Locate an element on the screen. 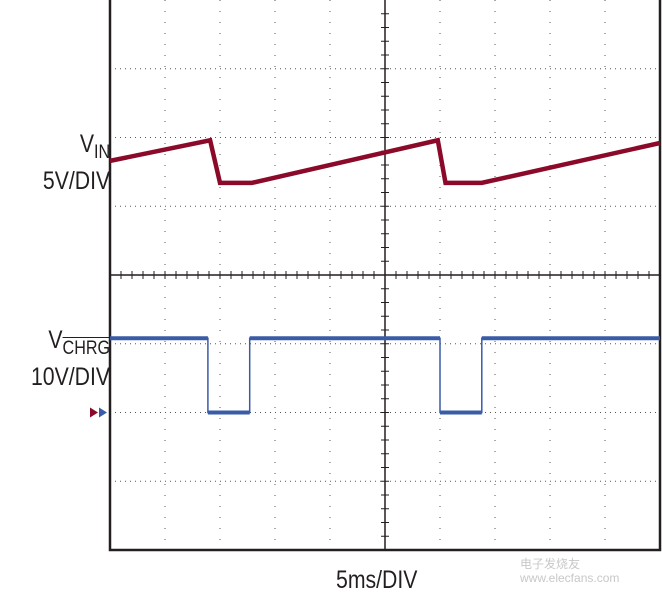  vin-label: VIN 5V/DIV is located at coordinates (76, 162).